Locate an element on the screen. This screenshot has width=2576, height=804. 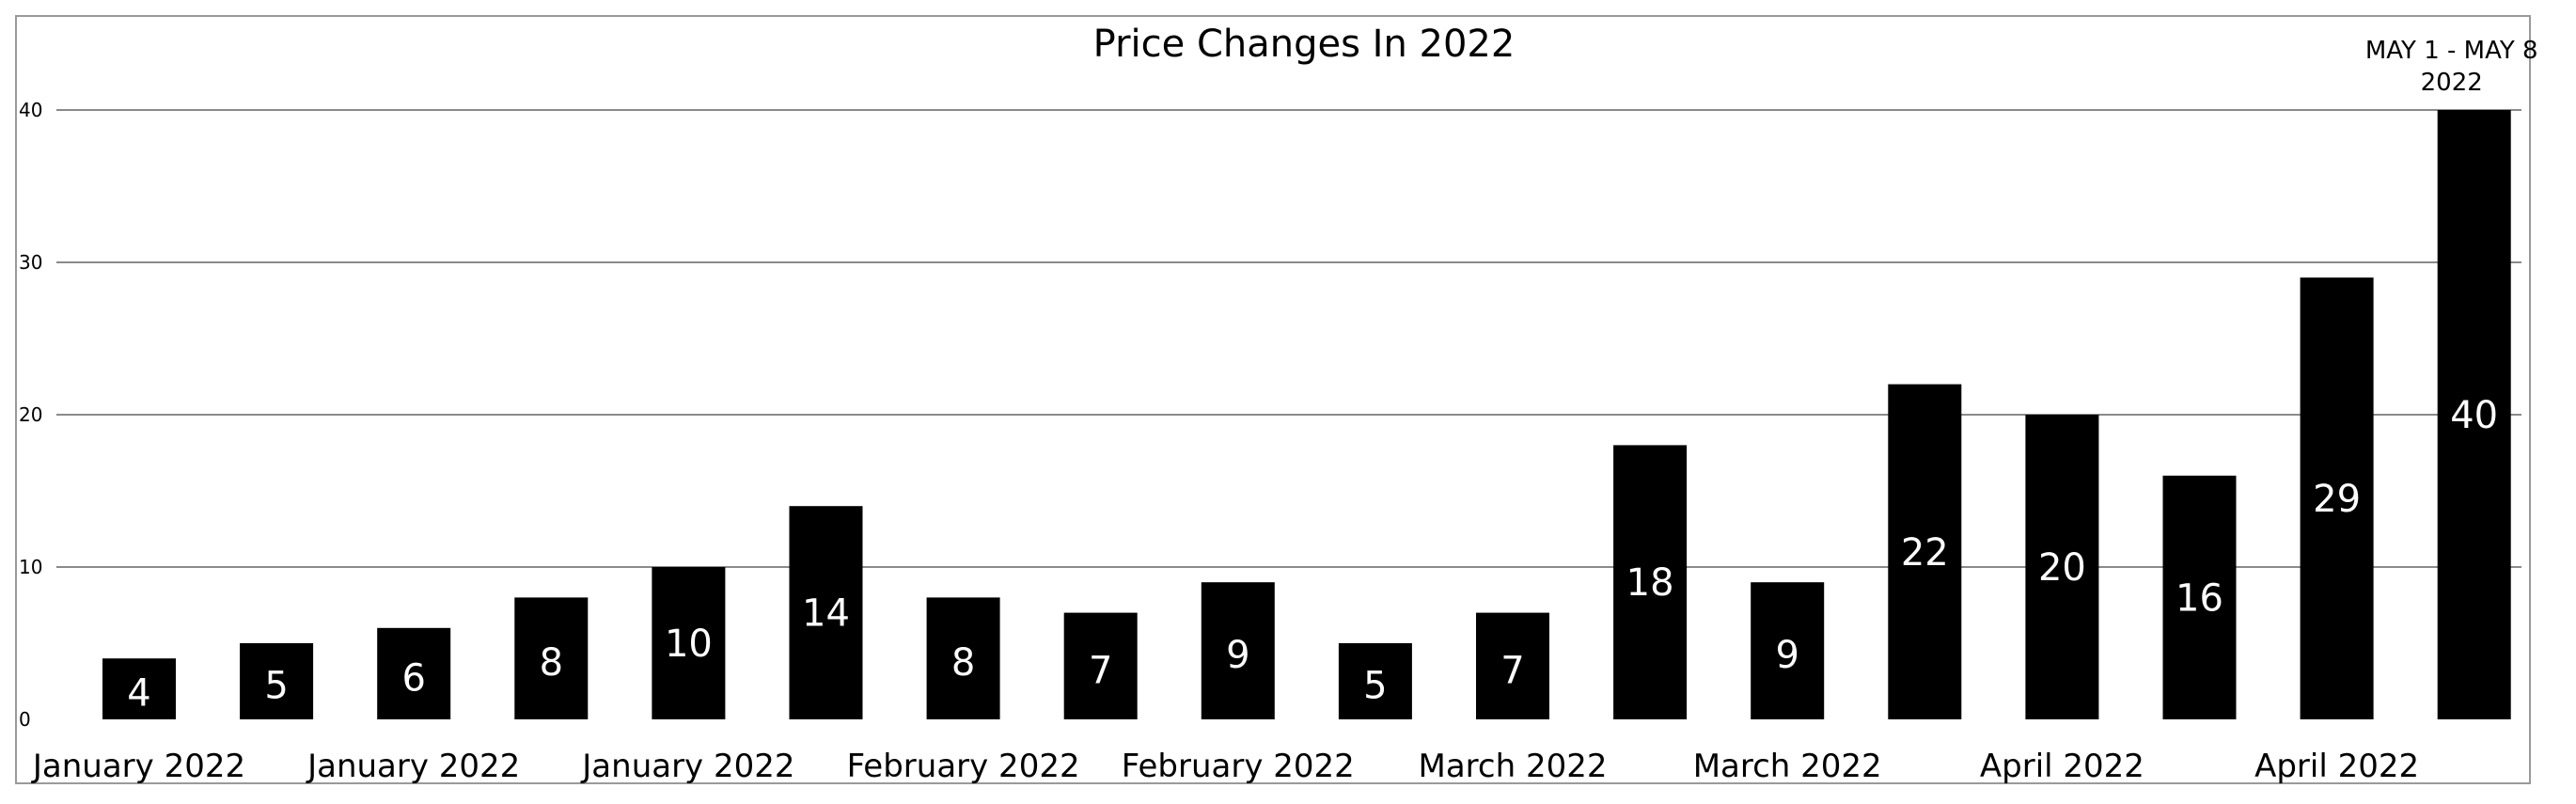
data-label-13: 22 is located at coordinates (1925, 553).